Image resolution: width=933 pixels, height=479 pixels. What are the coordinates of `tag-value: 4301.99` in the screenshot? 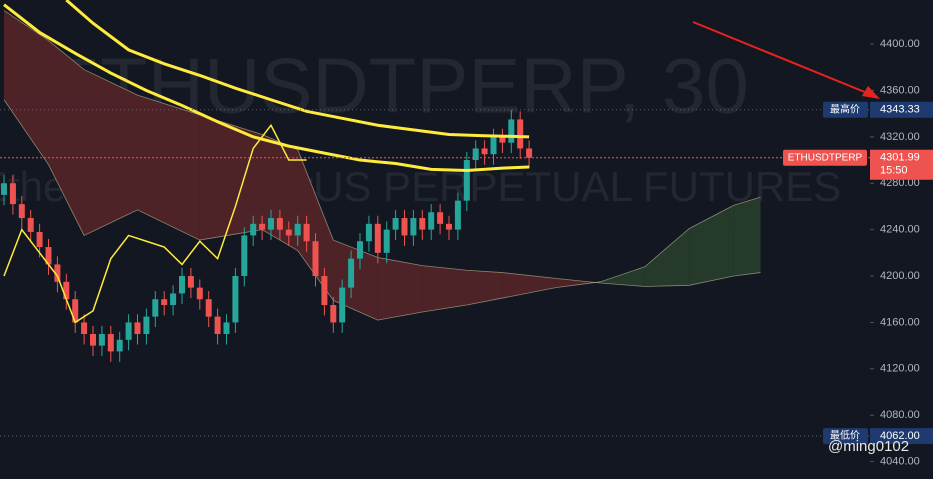 It's located at (900, 158).